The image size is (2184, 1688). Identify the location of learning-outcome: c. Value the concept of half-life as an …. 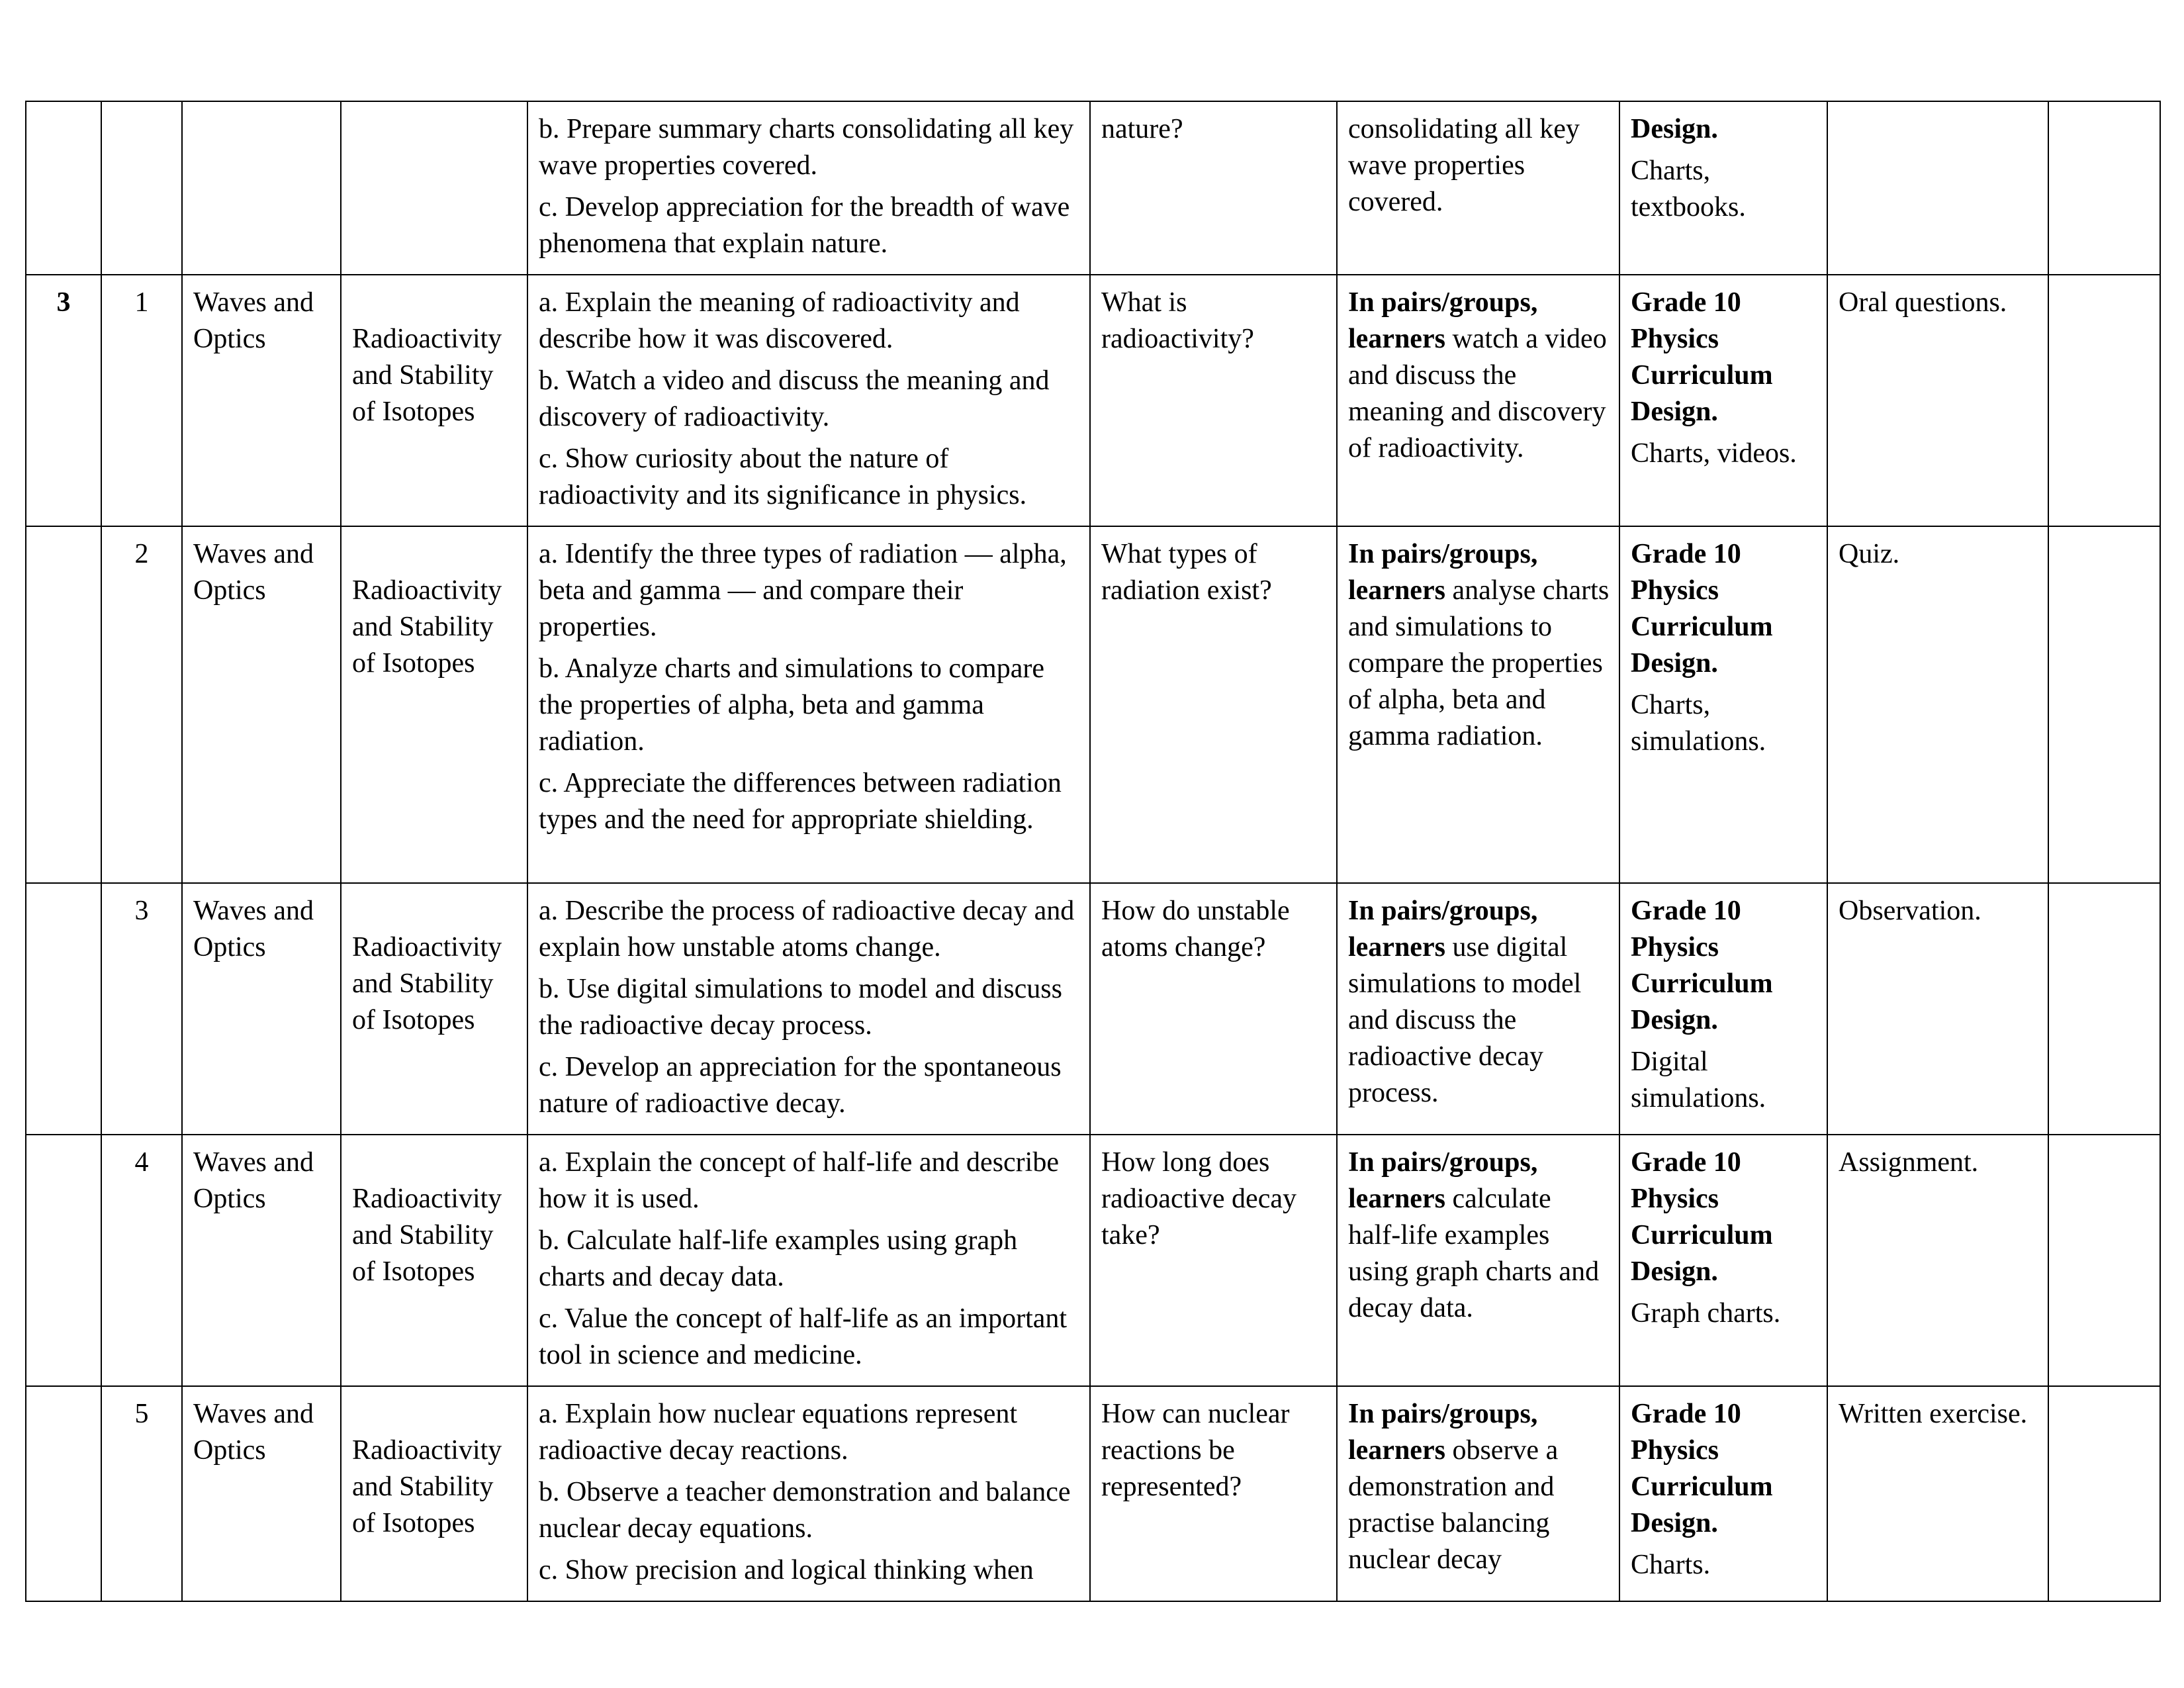
(803, 1336).